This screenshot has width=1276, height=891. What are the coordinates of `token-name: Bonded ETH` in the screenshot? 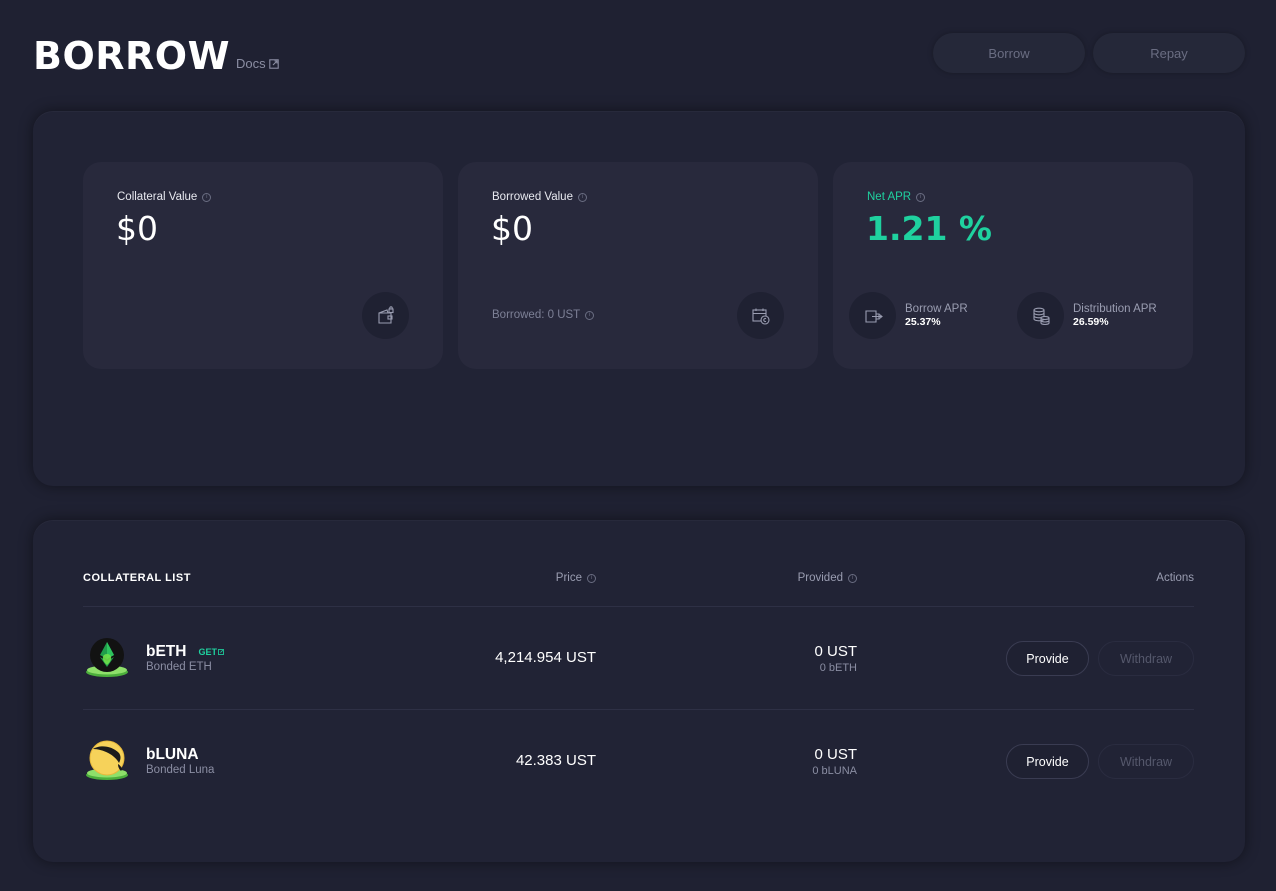 It's located at (179, 667).